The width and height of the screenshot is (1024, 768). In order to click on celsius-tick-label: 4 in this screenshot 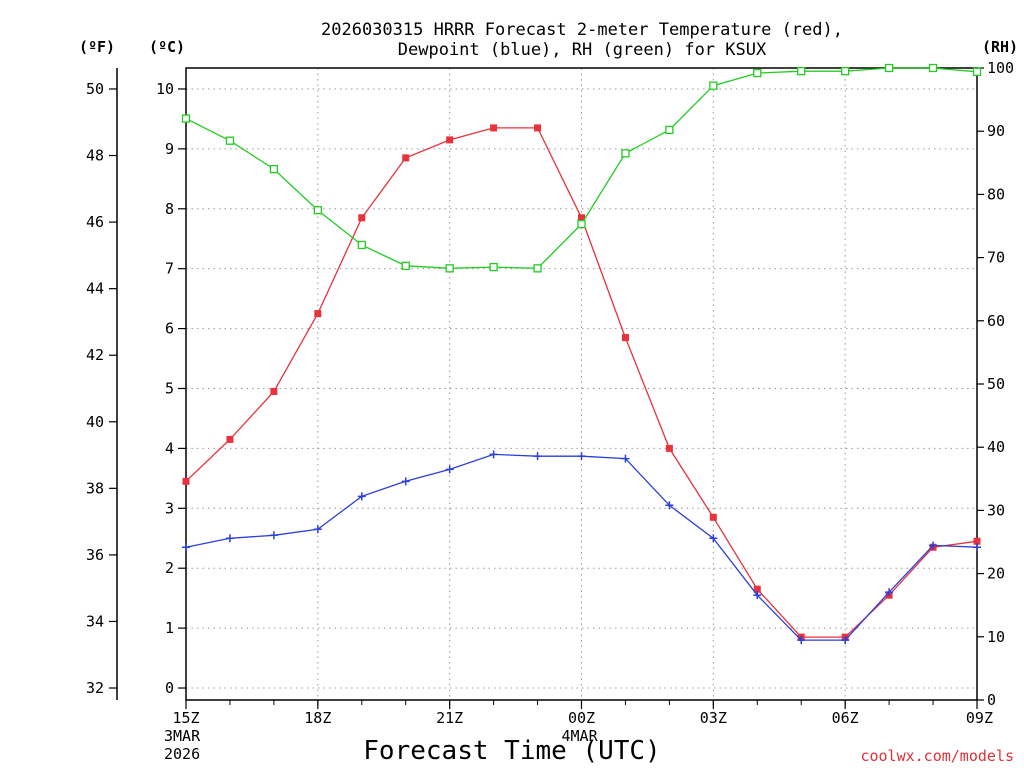, I will do `click(169, 448)`.